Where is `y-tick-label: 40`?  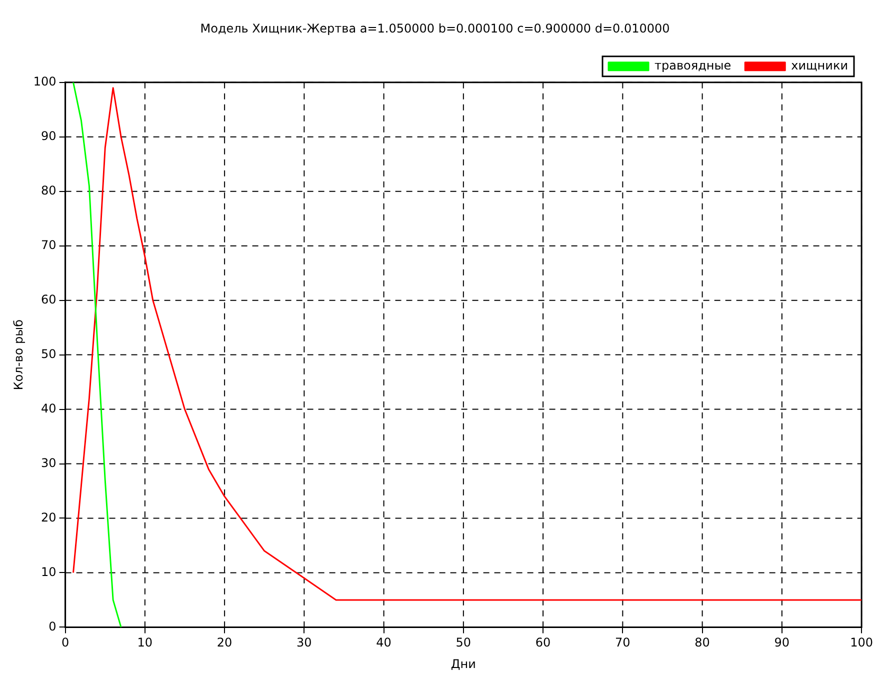 y-tick-label: 40 is located at coordinates (48, 408).